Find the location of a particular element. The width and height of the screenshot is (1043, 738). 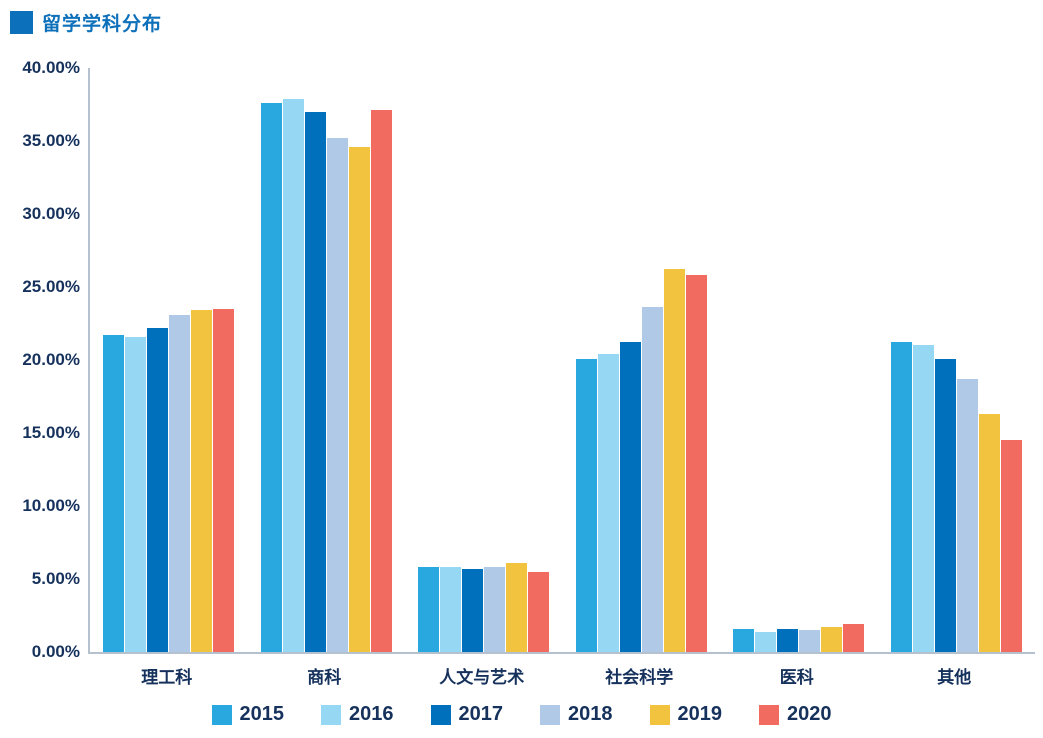

y-tick-label: 25.00% is located at coordinates (51, 286).